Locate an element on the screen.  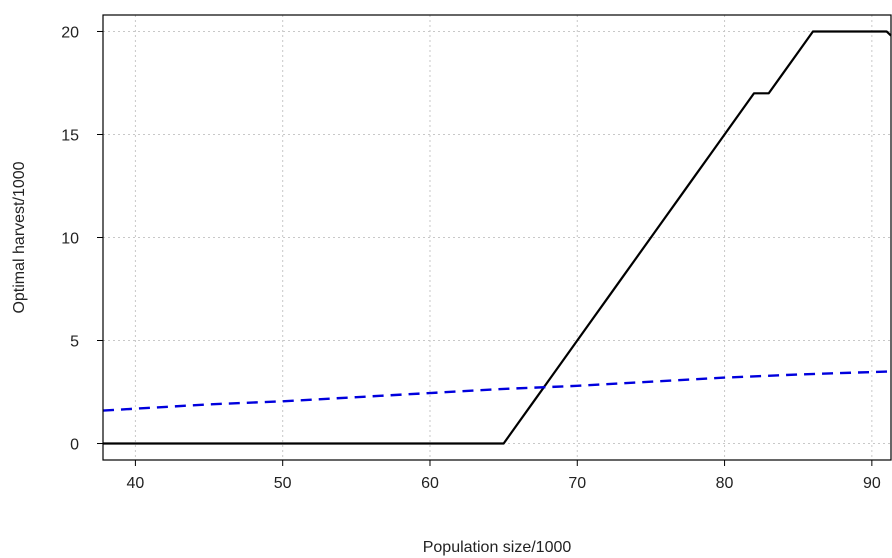
x-tick-label: 40 is located at coordinates (136, 483).